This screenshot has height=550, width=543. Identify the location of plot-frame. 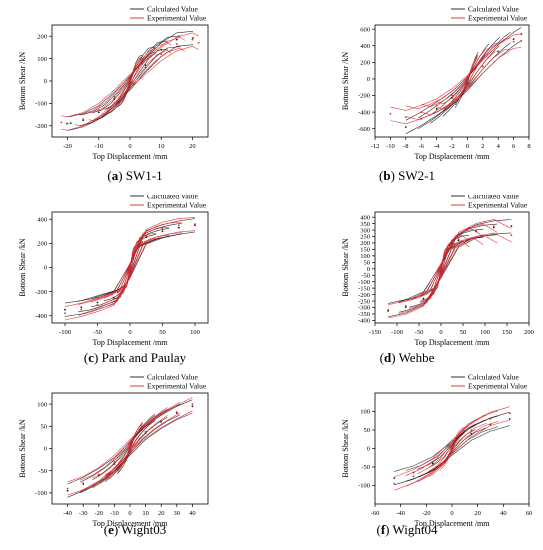
(452, 267).